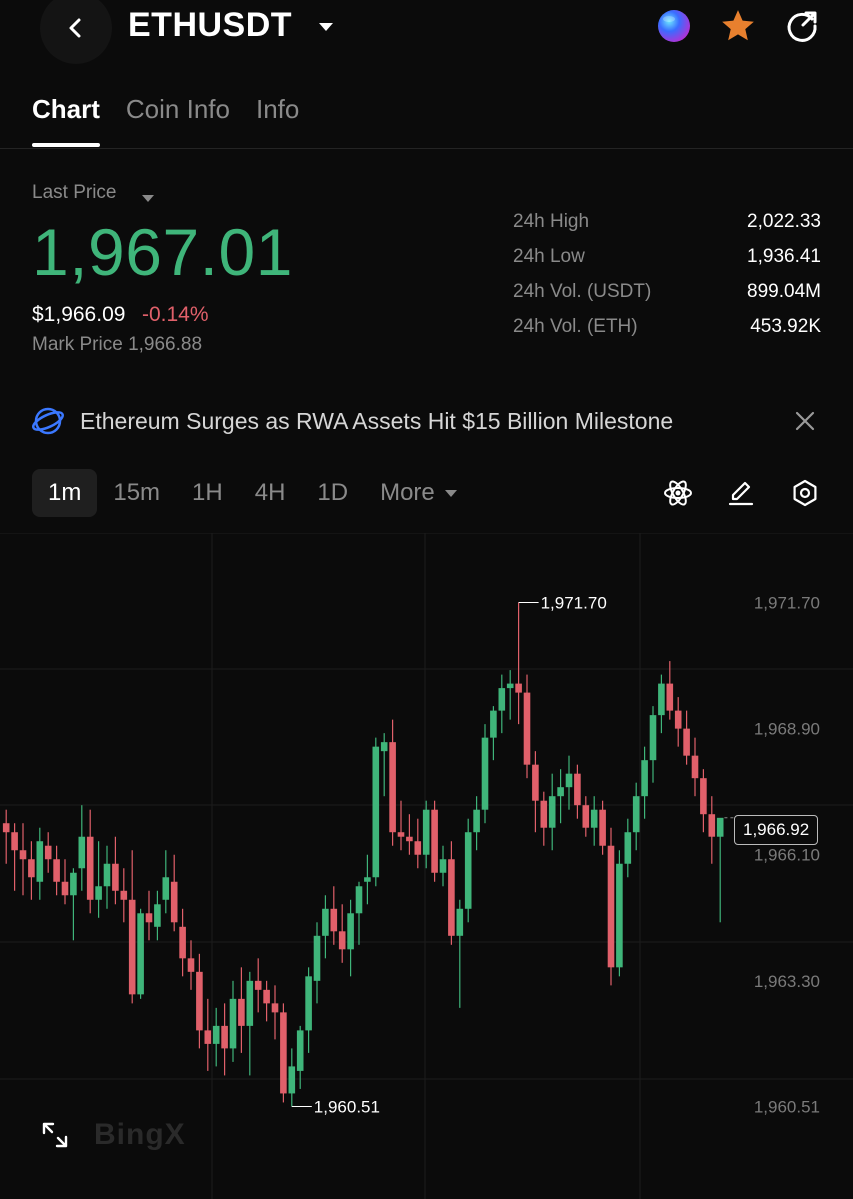 The image size is (853, 1199). What do you see at coordinates (117, 344) in the screenshot?
I see `mark-price: Mark Price 1,966.88` at bounding box center [117, 344].